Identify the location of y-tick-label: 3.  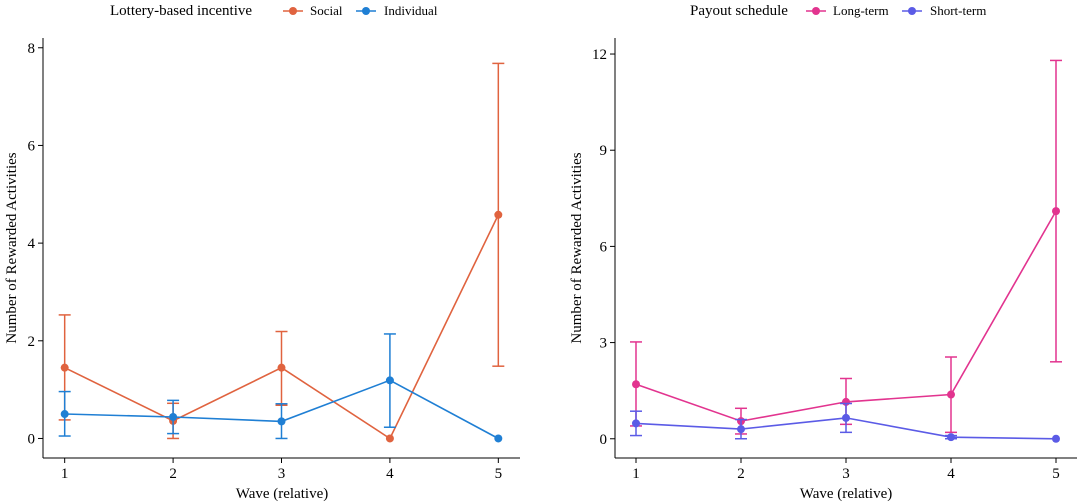
(604, 344).